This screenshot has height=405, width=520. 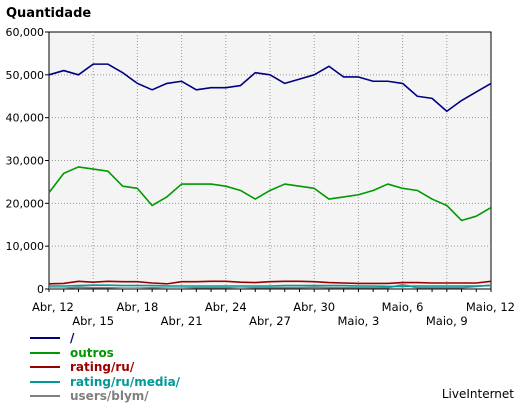 What do you see at coordinates (102, 367) in the screenshot?
I see `legend-label: rating/ru/` at bounding box center [102, 367].